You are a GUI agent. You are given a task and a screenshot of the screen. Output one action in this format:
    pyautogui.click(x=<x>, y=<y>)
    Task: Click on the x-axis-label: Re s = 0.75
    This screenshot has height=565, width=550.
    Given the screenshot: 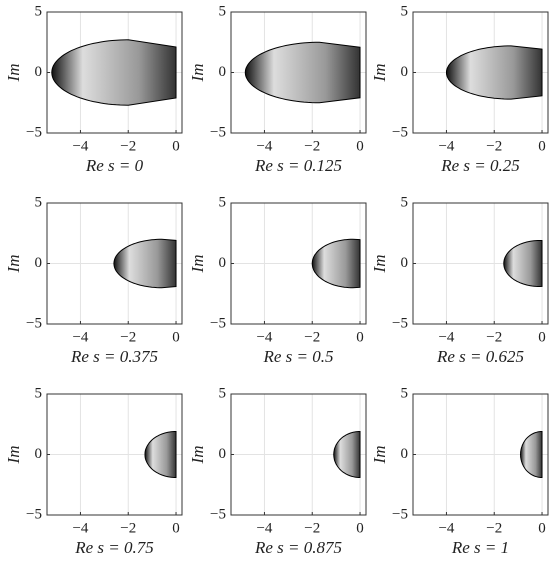 What is the action you would take?
    pyautogui.click(x=114, y=547)
    